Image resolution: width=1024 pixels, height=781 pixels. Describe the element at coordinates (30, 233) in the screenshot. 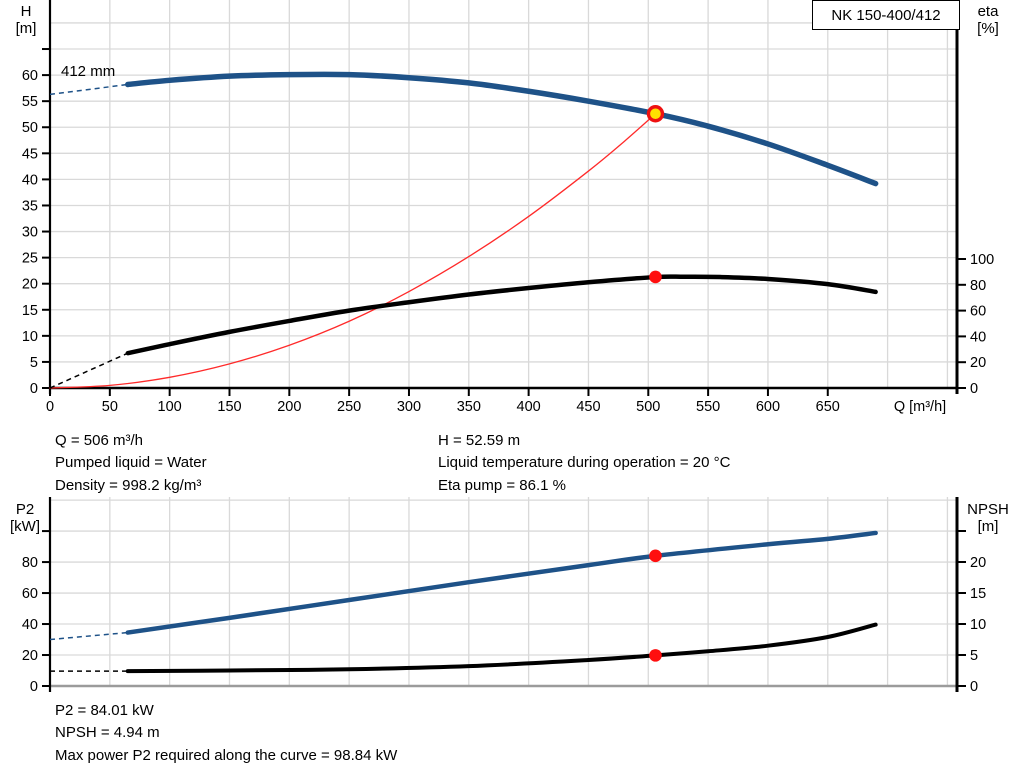

I see `svg-text: 30` at that location.